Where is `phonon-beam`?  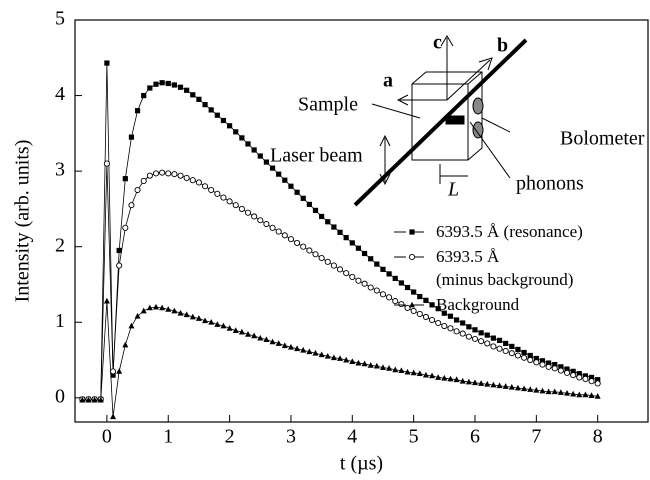
phonon-beam is located at coordinates (455, 120).